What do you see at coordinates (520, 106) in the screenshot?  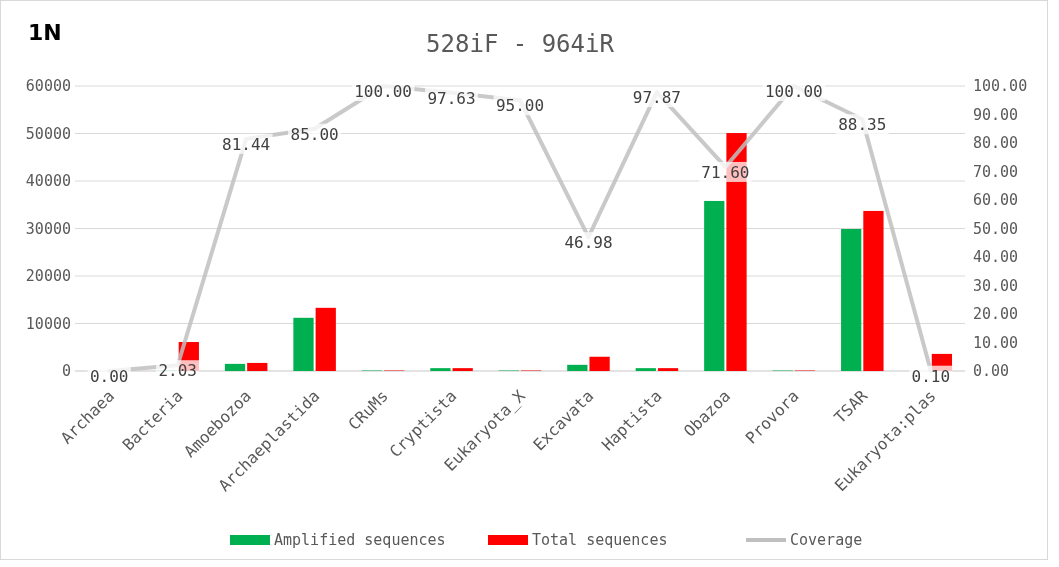 I see `data-label: 95.00` at bounding box center [520, 106].